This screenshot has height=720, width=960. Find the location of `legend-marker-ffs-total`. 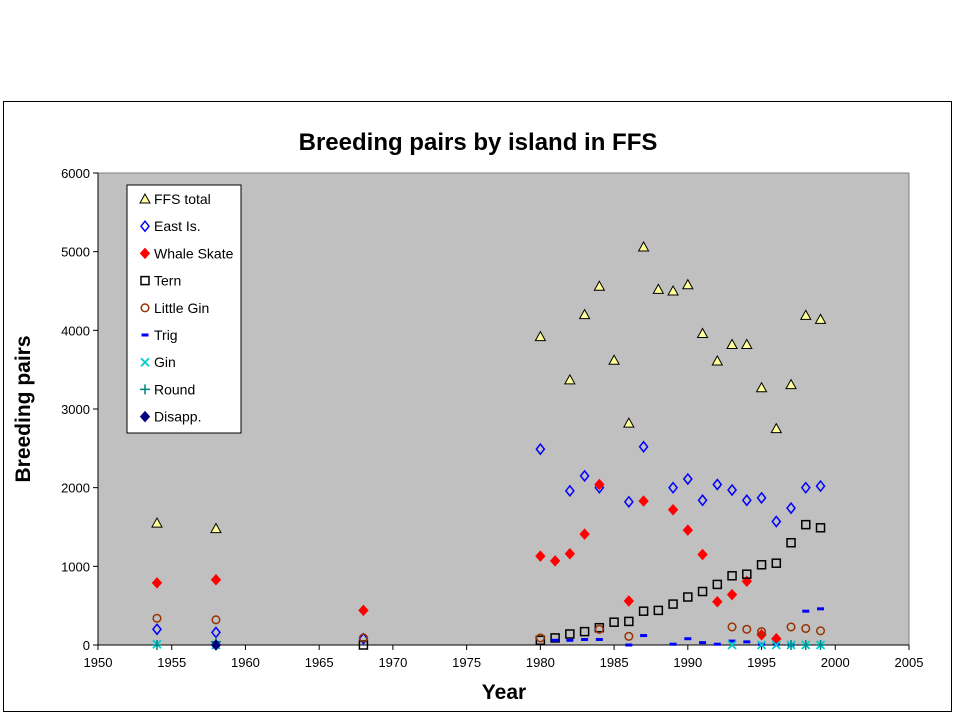

legend-marker-ffs-total is located at coordinates (145, 198).